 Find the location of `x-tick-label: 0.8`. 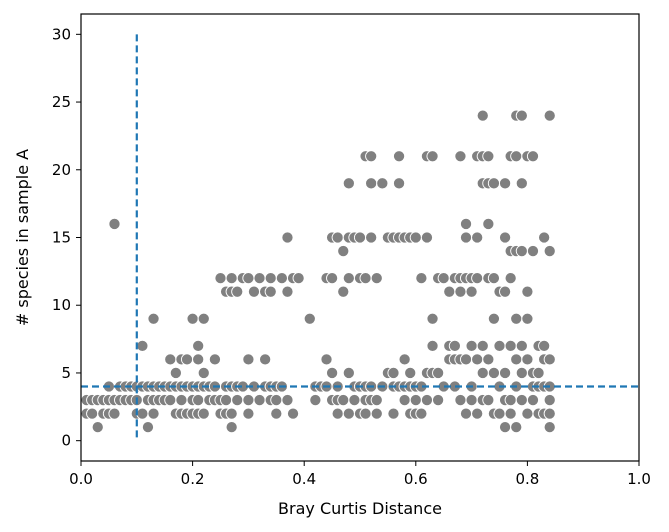

x-tick-label: 0.8 is located at coordinates (527, 479).